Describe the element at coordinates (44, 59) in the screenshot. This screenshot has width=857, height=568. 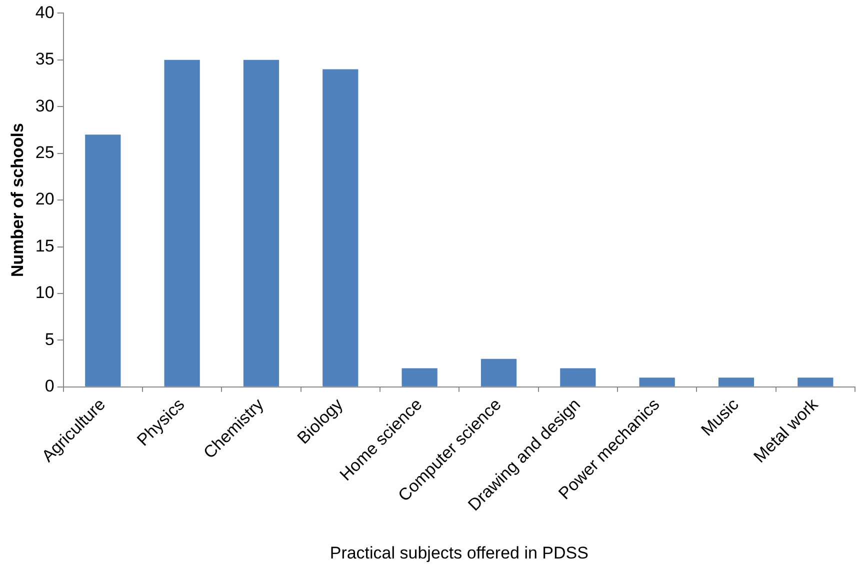
I see `y-tick-label: 35` at that location.